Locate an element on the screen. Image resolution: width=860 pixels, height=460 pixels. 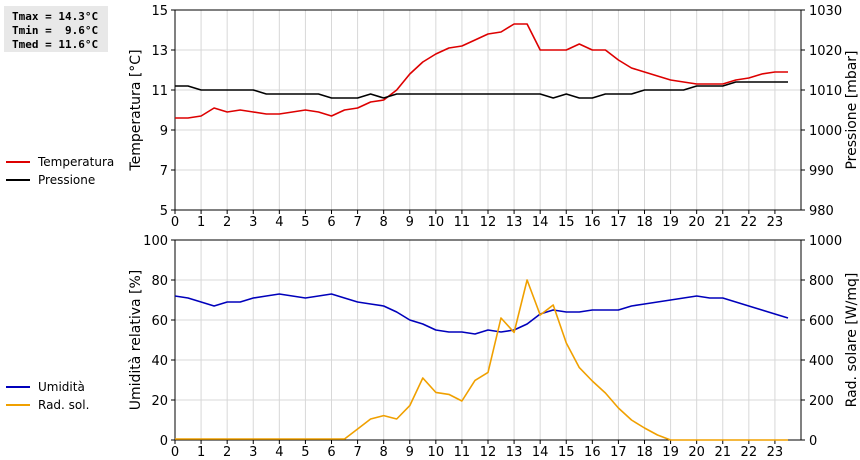
top-left-tick-label: 13 is located at coordinates (159, 51).